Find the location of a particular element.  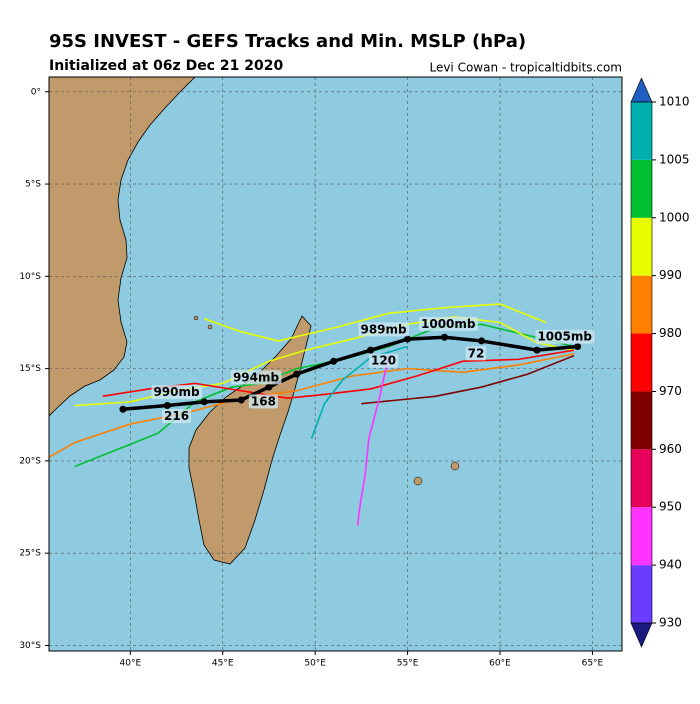

colorbar-tick-label: 1000 is located at coordinates (674, 217).